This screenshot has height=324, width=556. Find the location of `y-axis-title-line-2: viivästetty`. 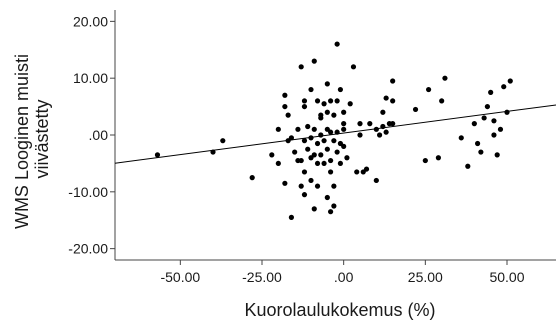

y-axis-title-line-2: viivästetty is located at coordinates (42, 138).